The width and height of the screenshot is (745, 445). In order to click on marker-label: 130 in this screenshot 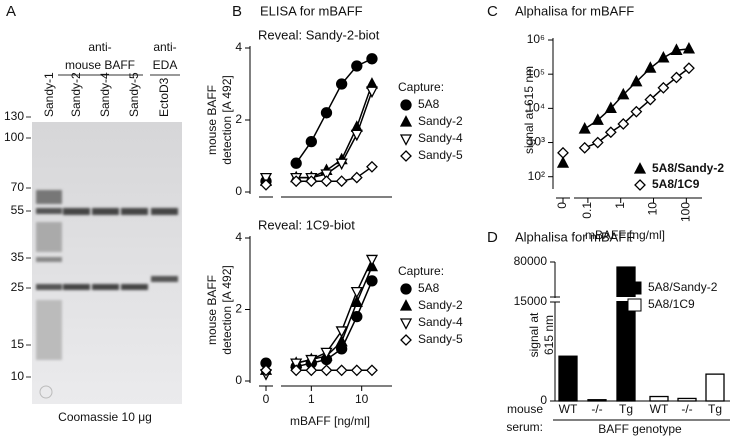, I will do `click(14, 116)`.